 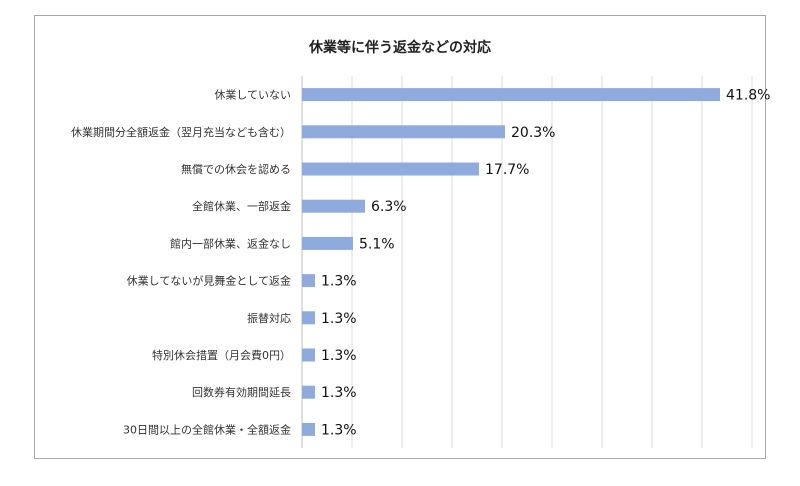 What do you see at coordinates (181, 132) in the screenshot?
I see `category-label: 休業期間分全額返金（翌月充当なども含む）` at bounding box center [181, 132].